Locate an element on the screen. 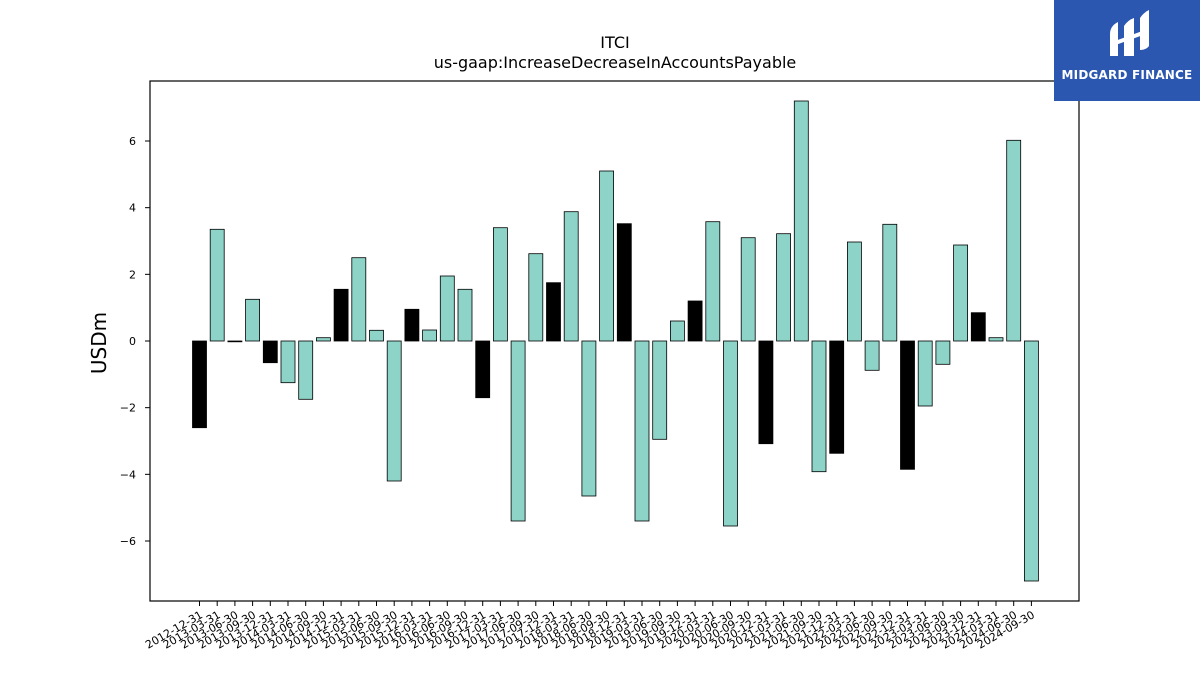  y-tick-label: 0 is located at coordinates (132, 341).